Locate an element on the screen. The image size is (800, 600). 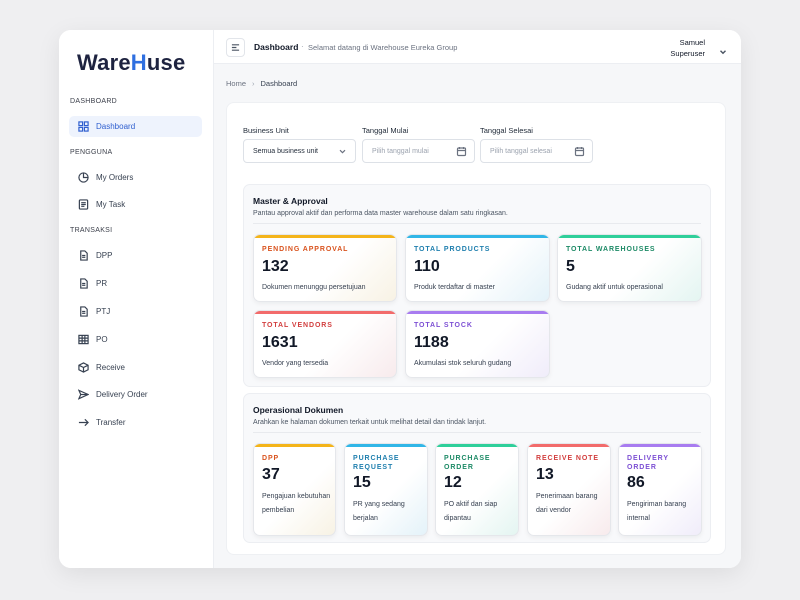
send-icon is located at coordinates (83, 395).